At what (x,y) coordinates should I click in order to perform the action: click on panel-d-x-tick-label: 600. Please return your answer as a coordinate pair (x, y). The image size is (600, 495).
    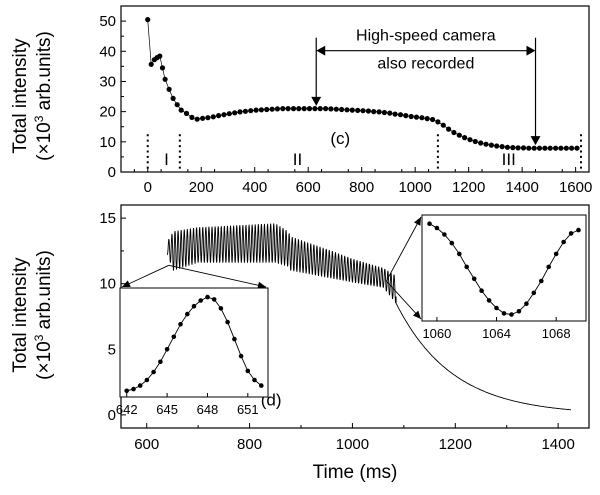
    Looking at the image, I should click on (146, 444).